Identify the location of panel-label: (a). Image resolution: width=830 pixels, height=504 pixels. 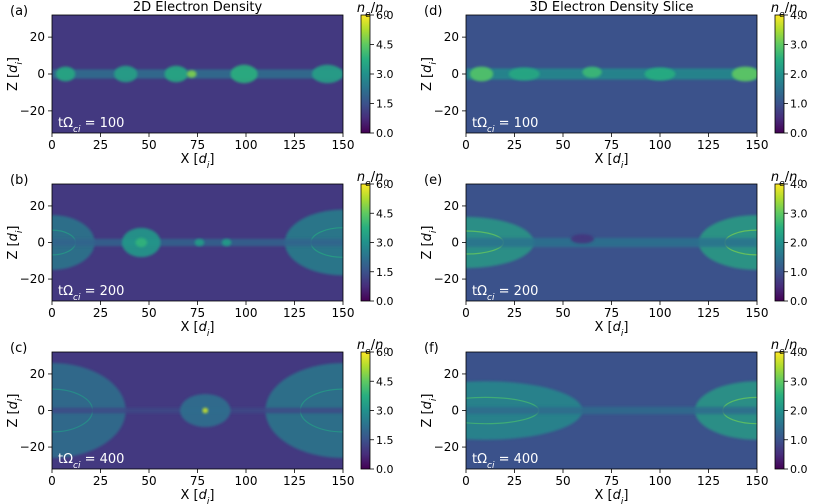
(19, 11).